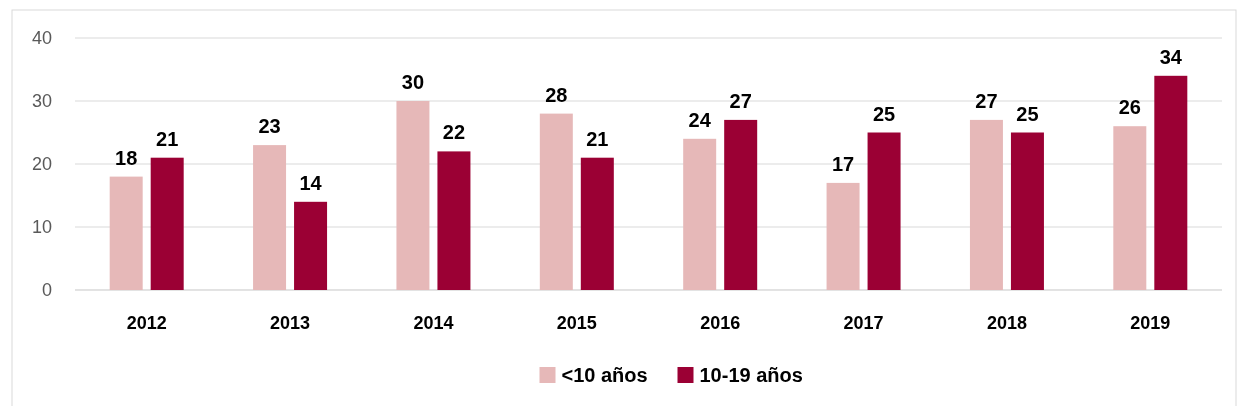 This screenshot has width=1238, height=406. Describe the element at coordinates (751, 375) in the screenshot. I see `legend-label: 10-19 años` at that location.